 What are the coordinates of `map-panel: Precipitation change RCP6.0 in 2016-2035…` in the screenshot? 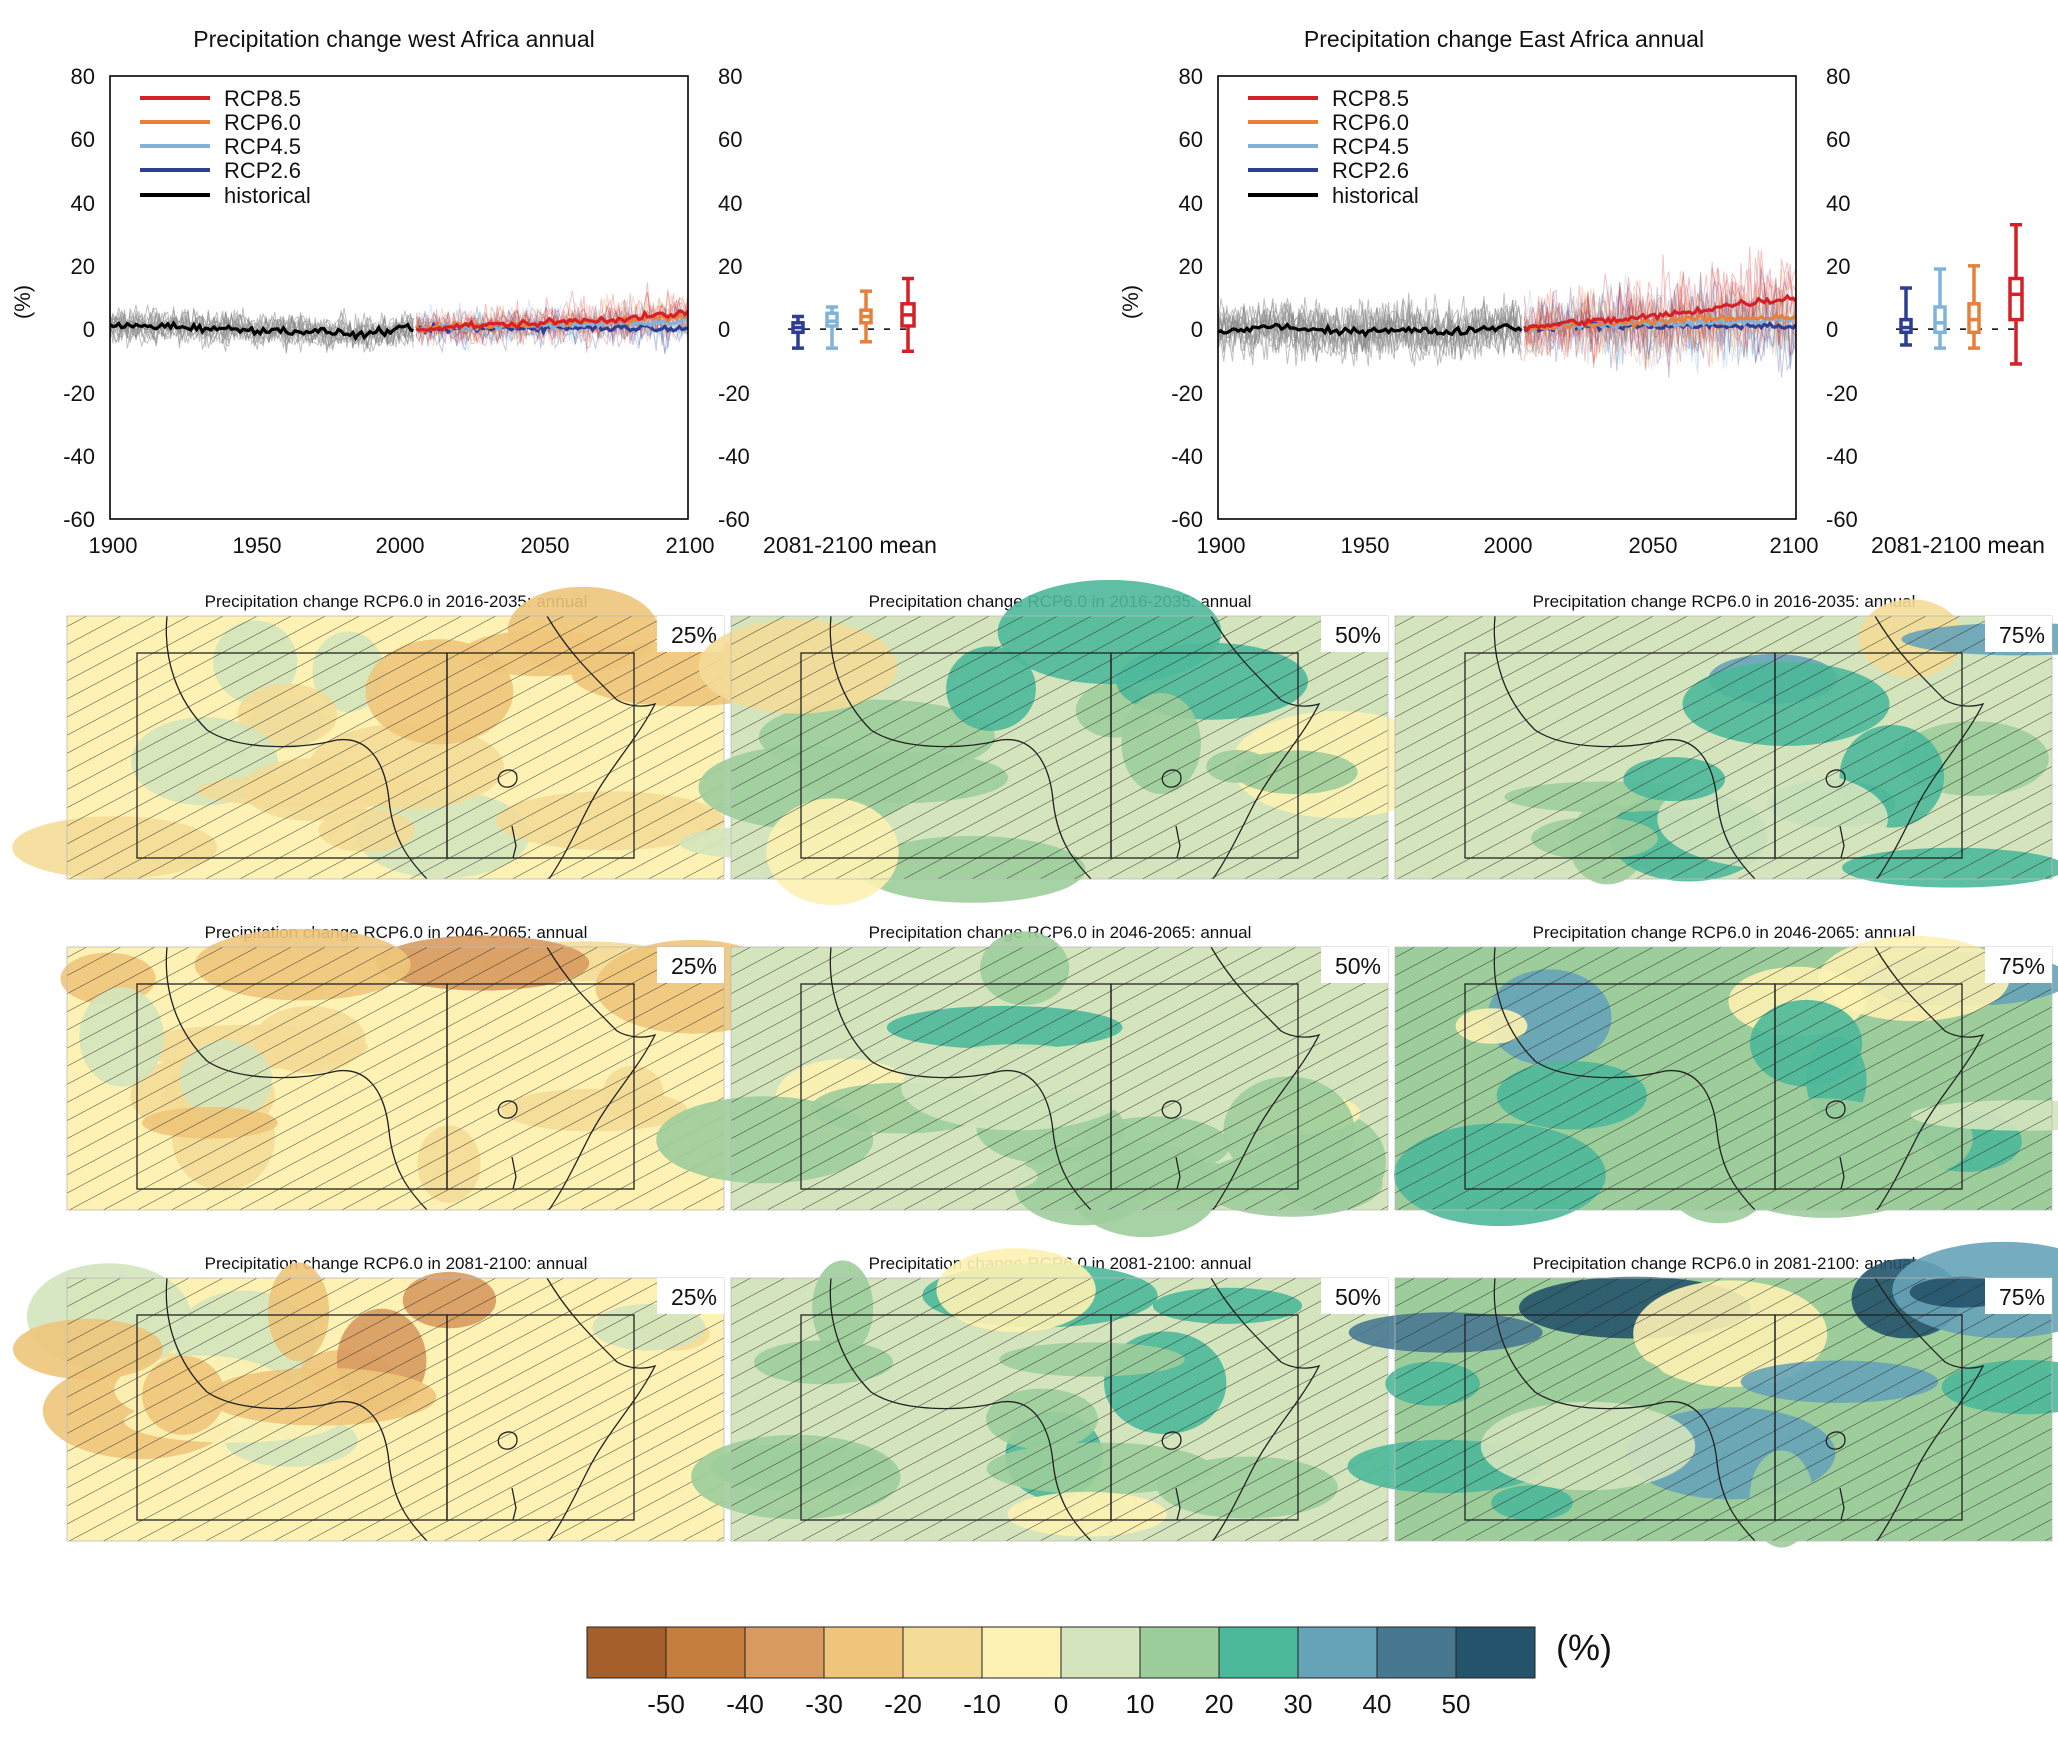 It's located at (404, 733).